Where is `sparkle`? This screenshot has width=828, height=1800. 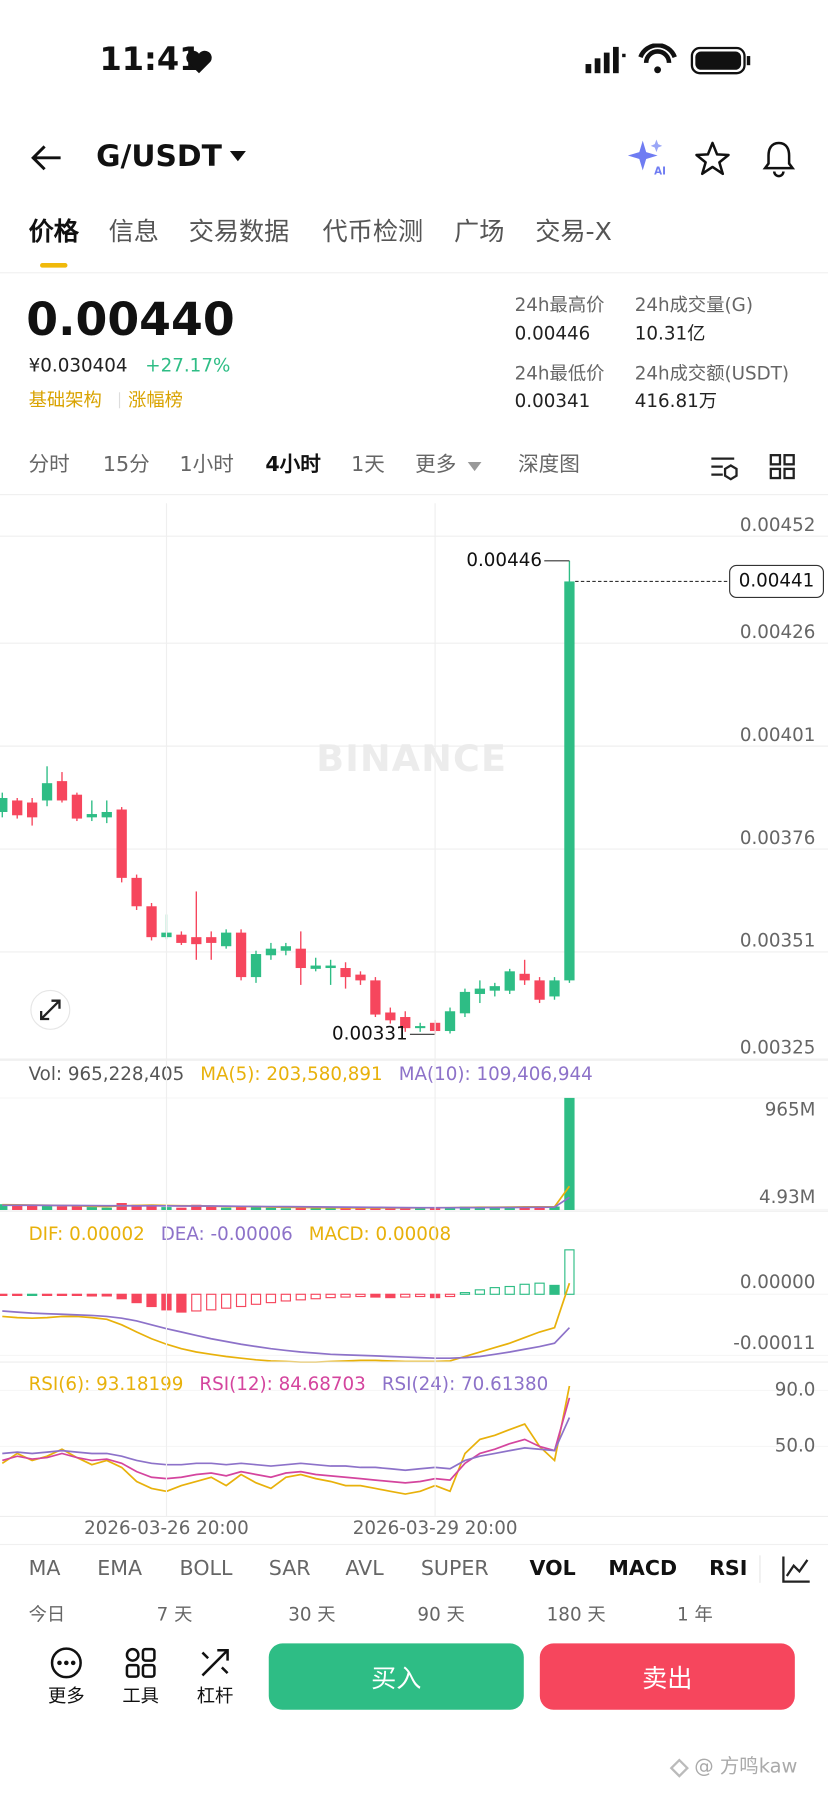 sparkle is located at coordinates (642, 155).